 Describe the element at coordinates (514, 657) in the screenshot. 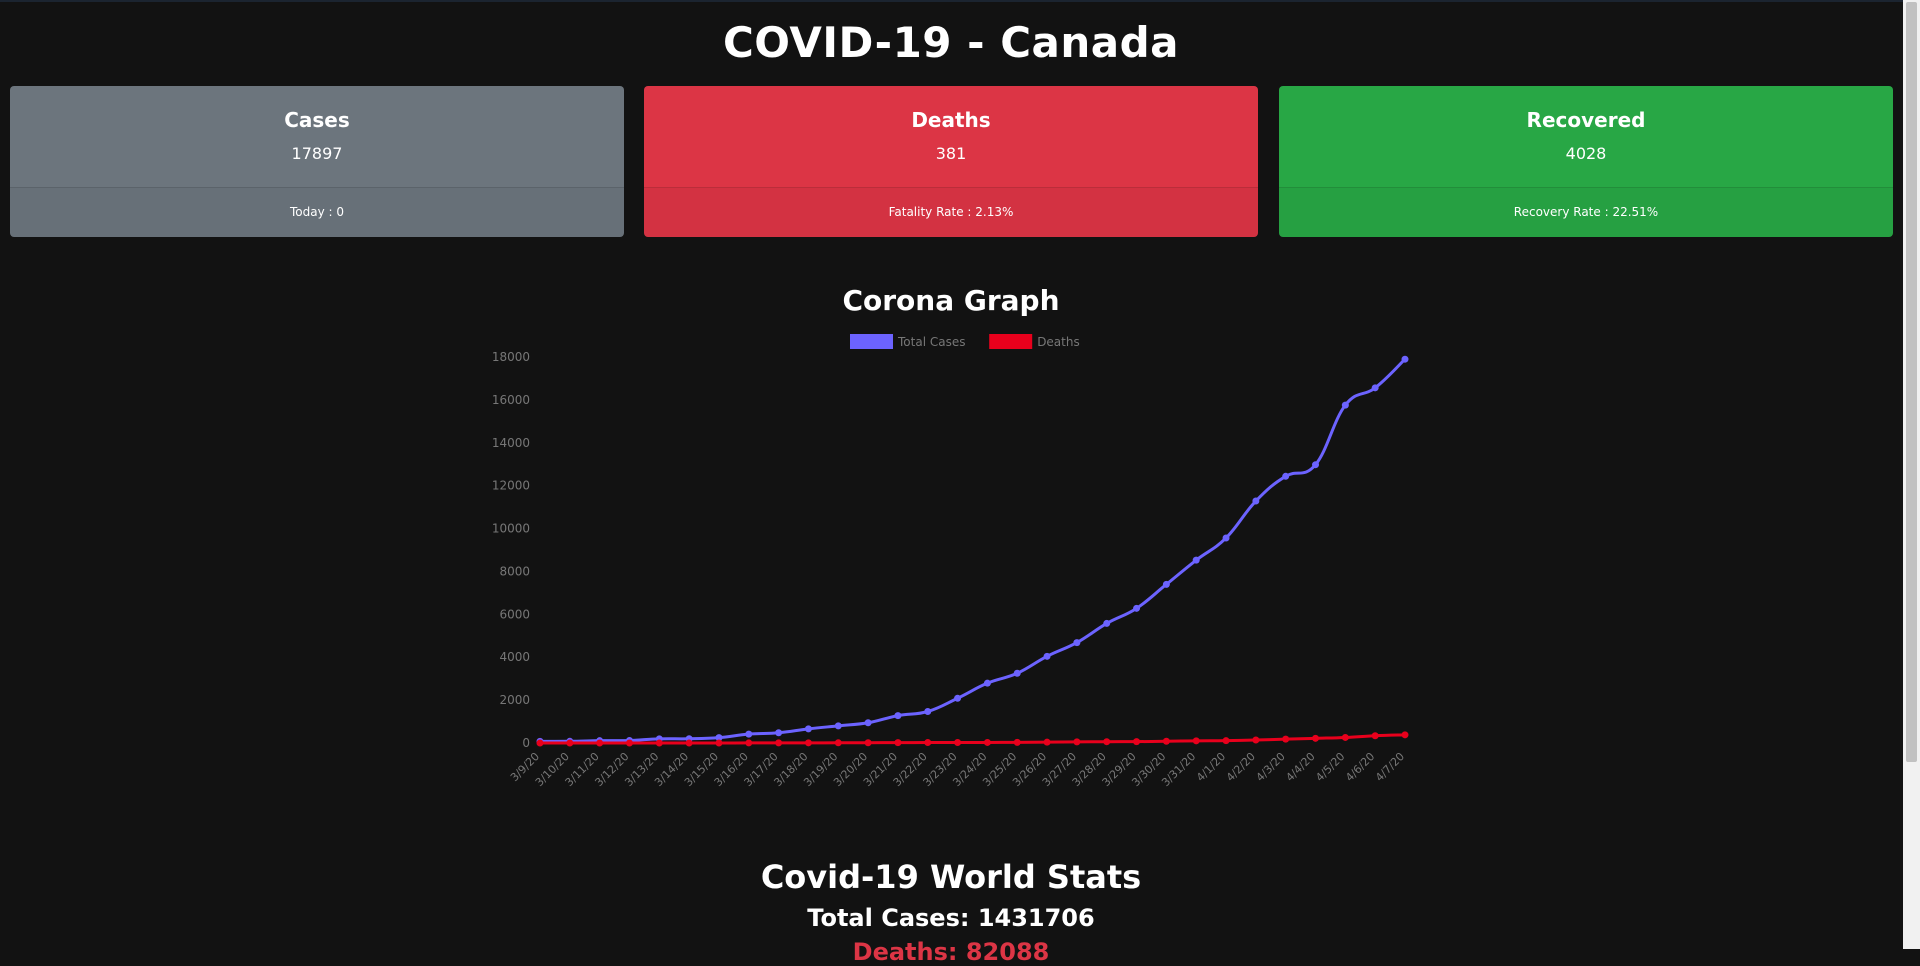

I see `y-tick-label-2: 4000` at that location.